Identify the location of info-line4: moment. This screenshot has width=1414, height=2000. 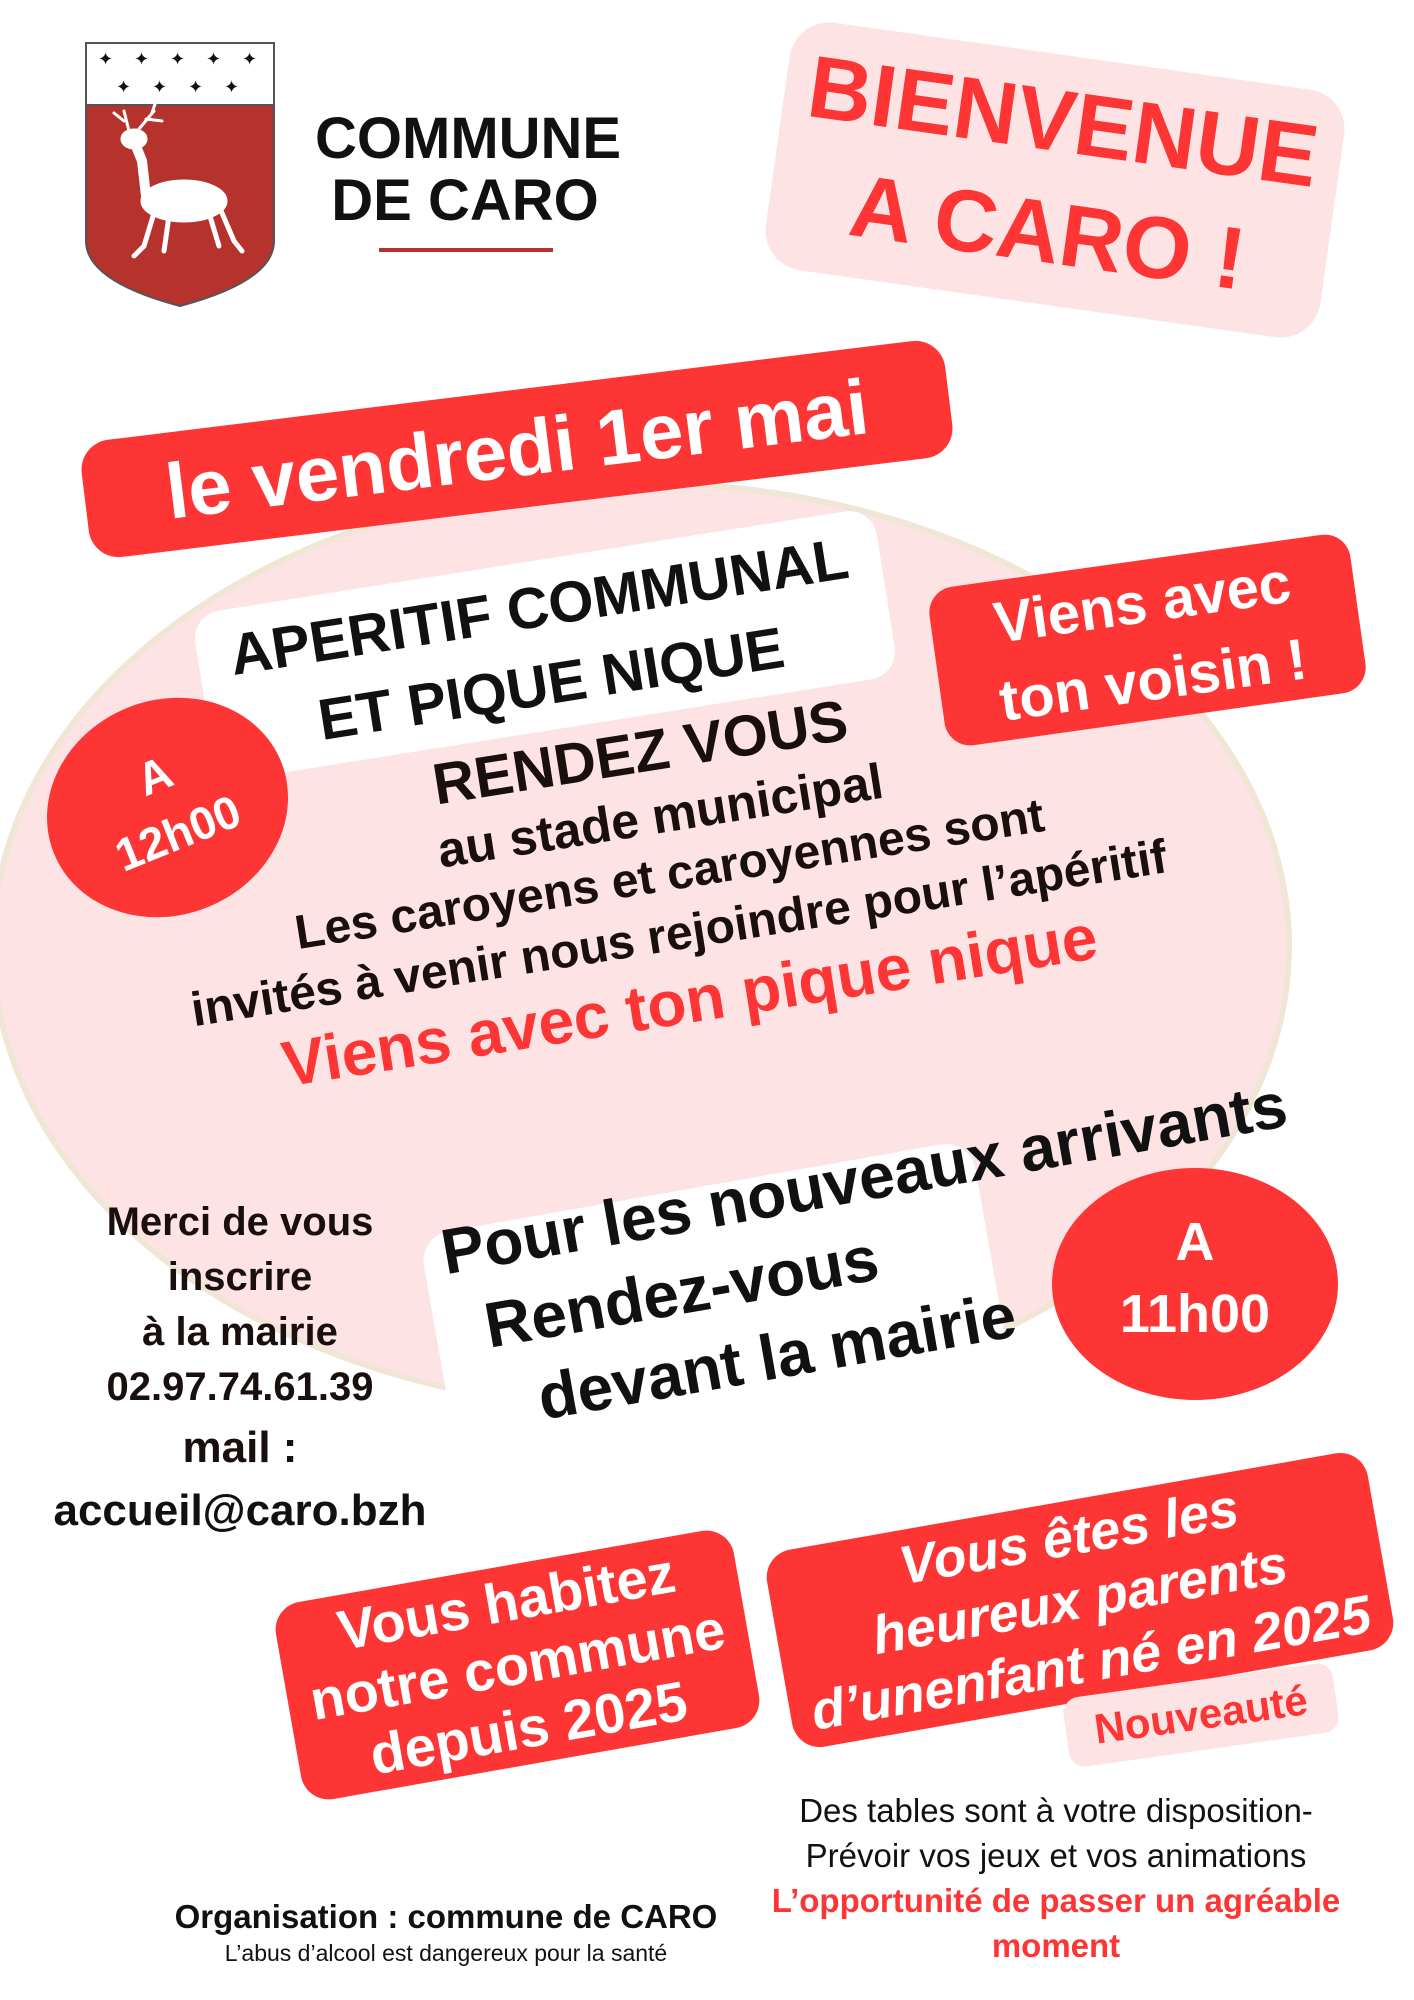
(1056, 1945).